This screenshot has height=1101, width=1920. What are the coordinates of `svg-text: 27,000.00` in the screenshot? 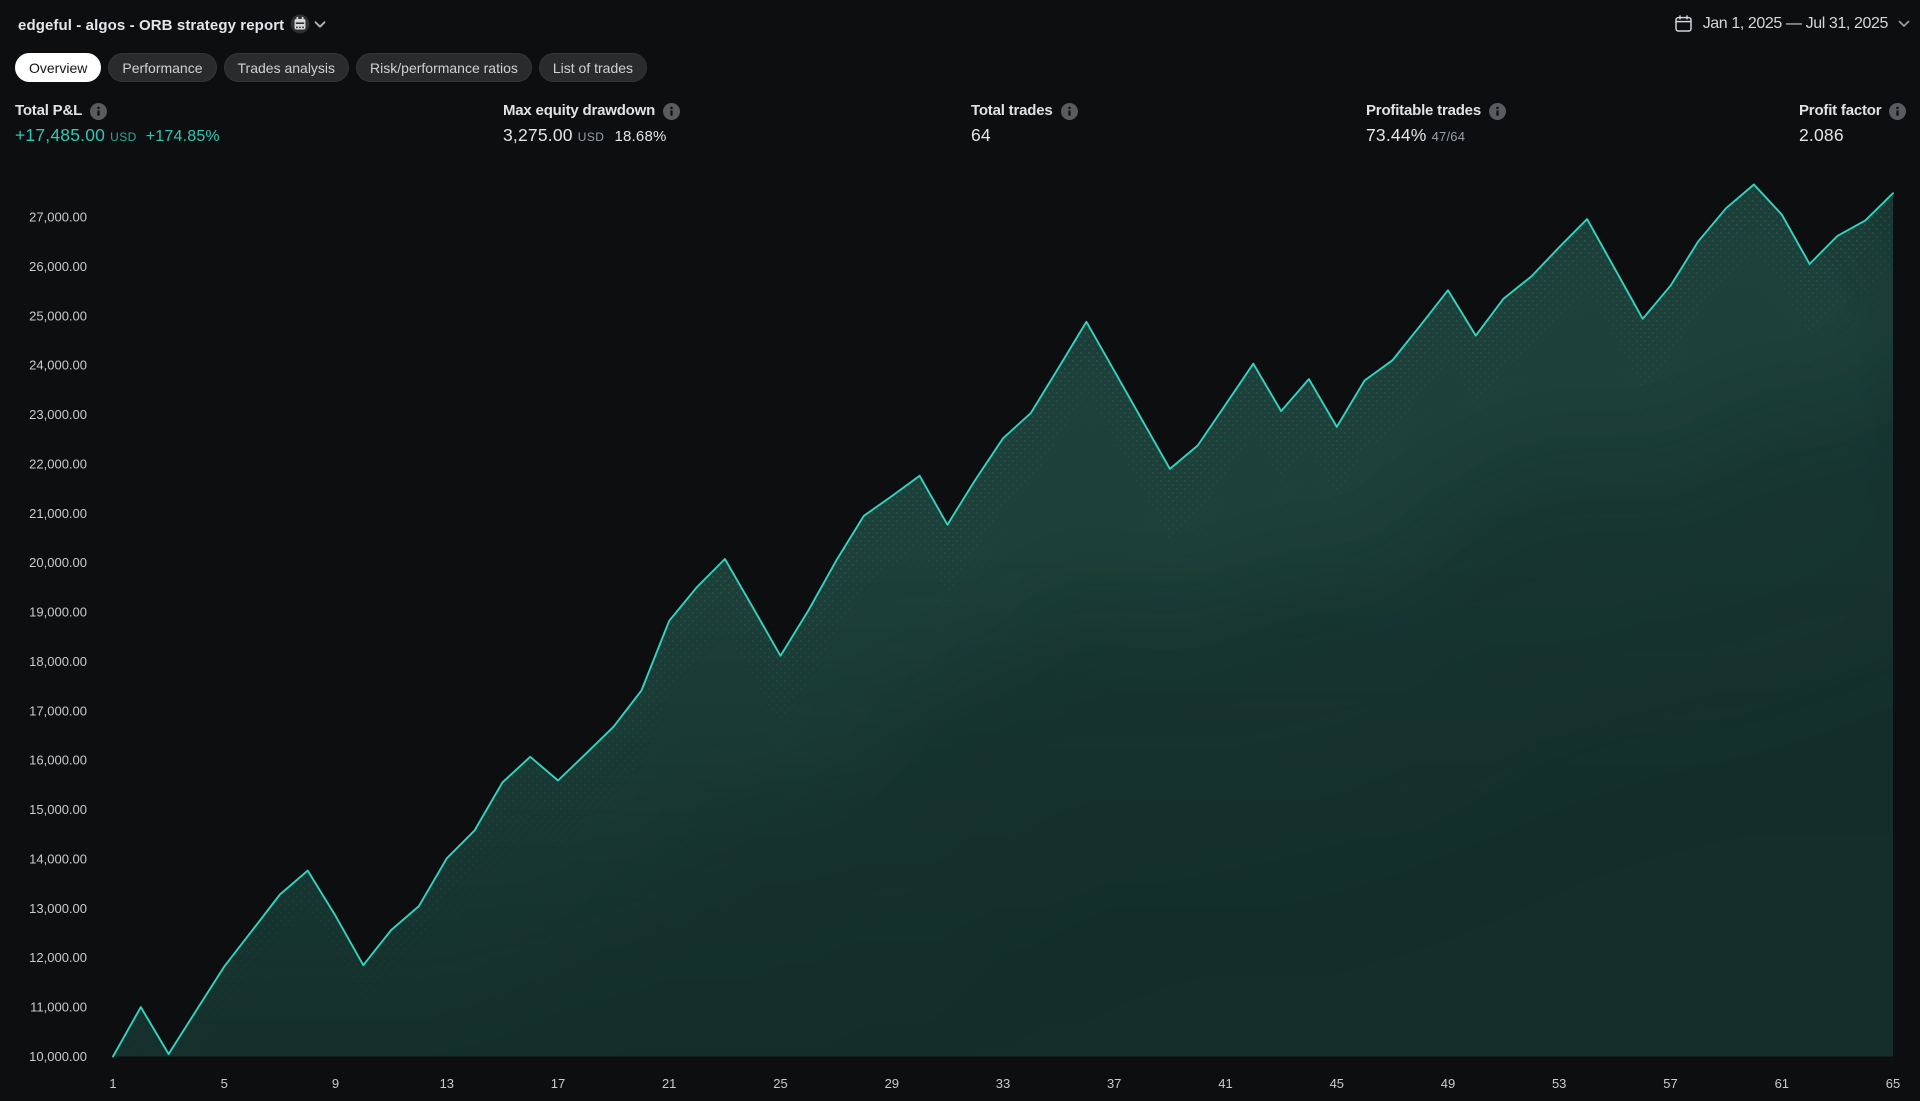 It's located at (58, 217).